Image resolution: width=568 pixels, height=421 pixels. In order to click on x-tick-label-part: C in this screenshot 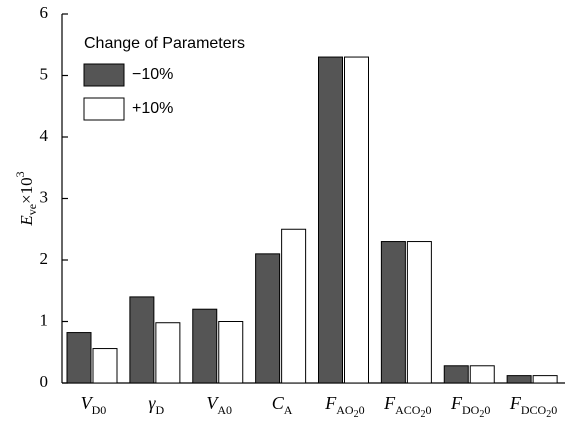, I will do `click(278, 403)`.